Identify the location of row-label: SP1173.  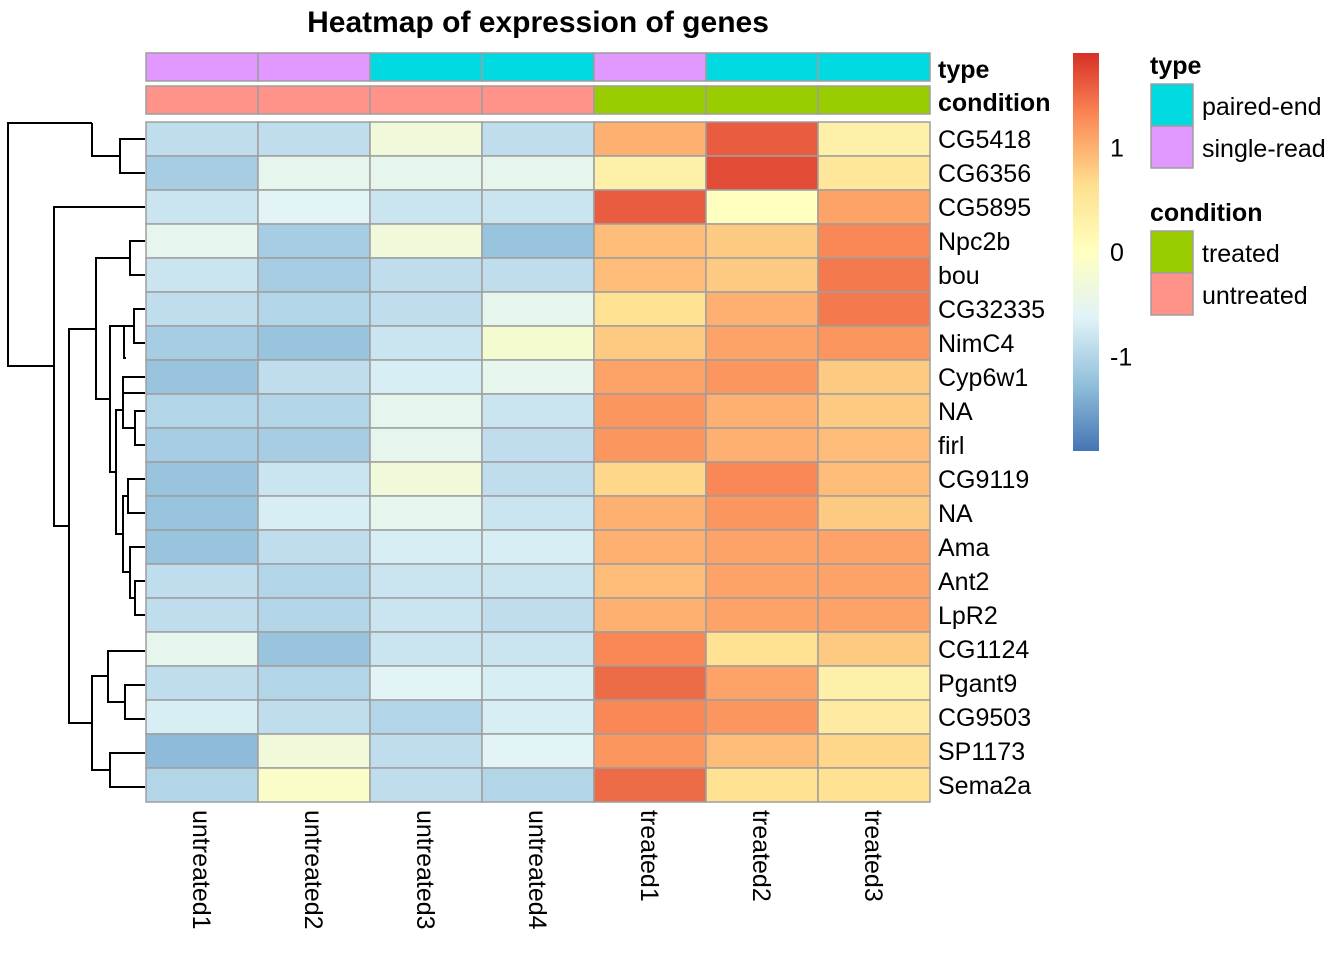
(981, 752).